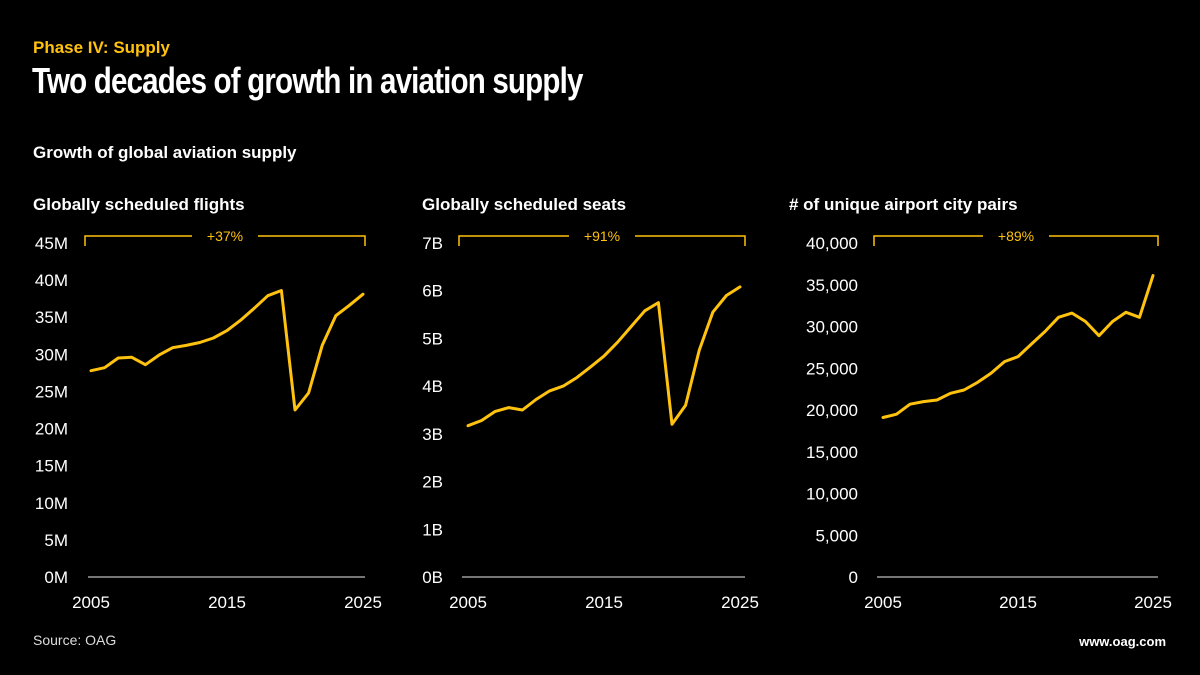 The height and width of the screenshot is (675, 1200). What do you see at coordinates (51, 317) in the screenshot?
I see `y-tick-label: 35M` at bounding box center [51, 317].